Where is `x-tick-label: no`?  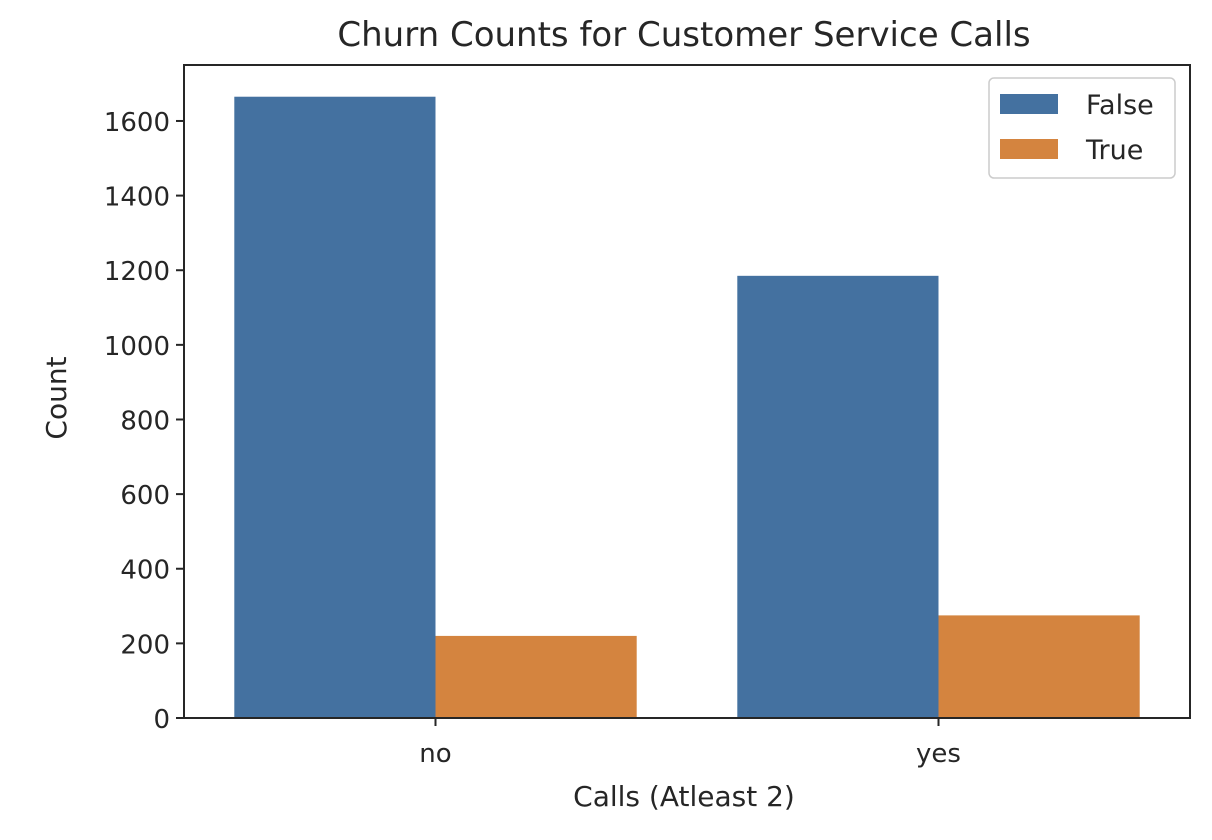 x-tick-label: no is located at coordinates (435, 754).